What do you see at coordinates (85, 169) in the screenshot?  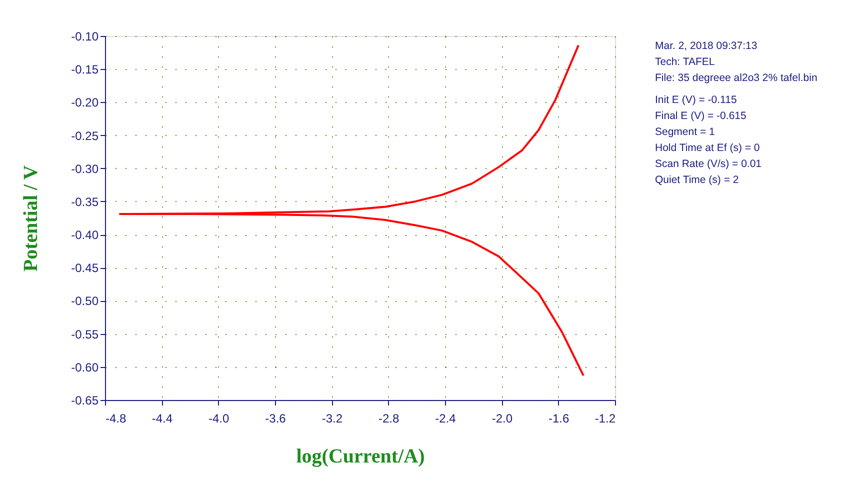 I see `y-tick-label: -0.30` at bounding box center [85, 169].